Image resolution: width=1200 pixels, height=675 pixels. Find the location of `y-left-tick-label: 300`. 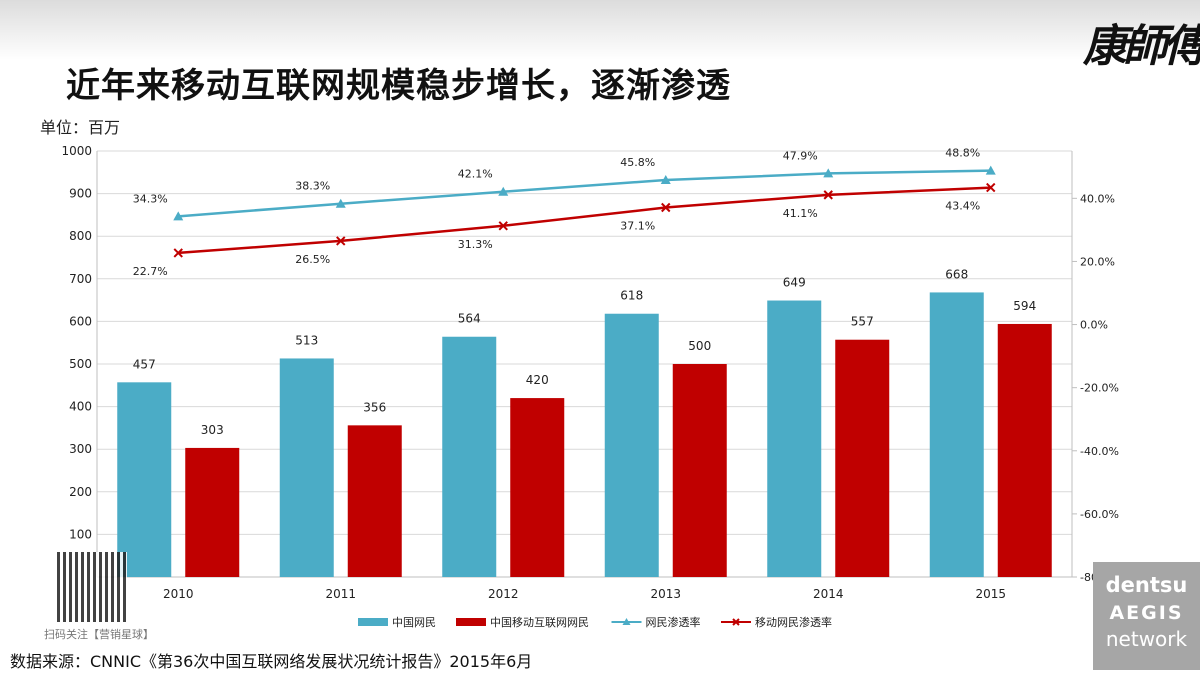

y-left-tick-label: 300 is located at coordinates (80, 449).